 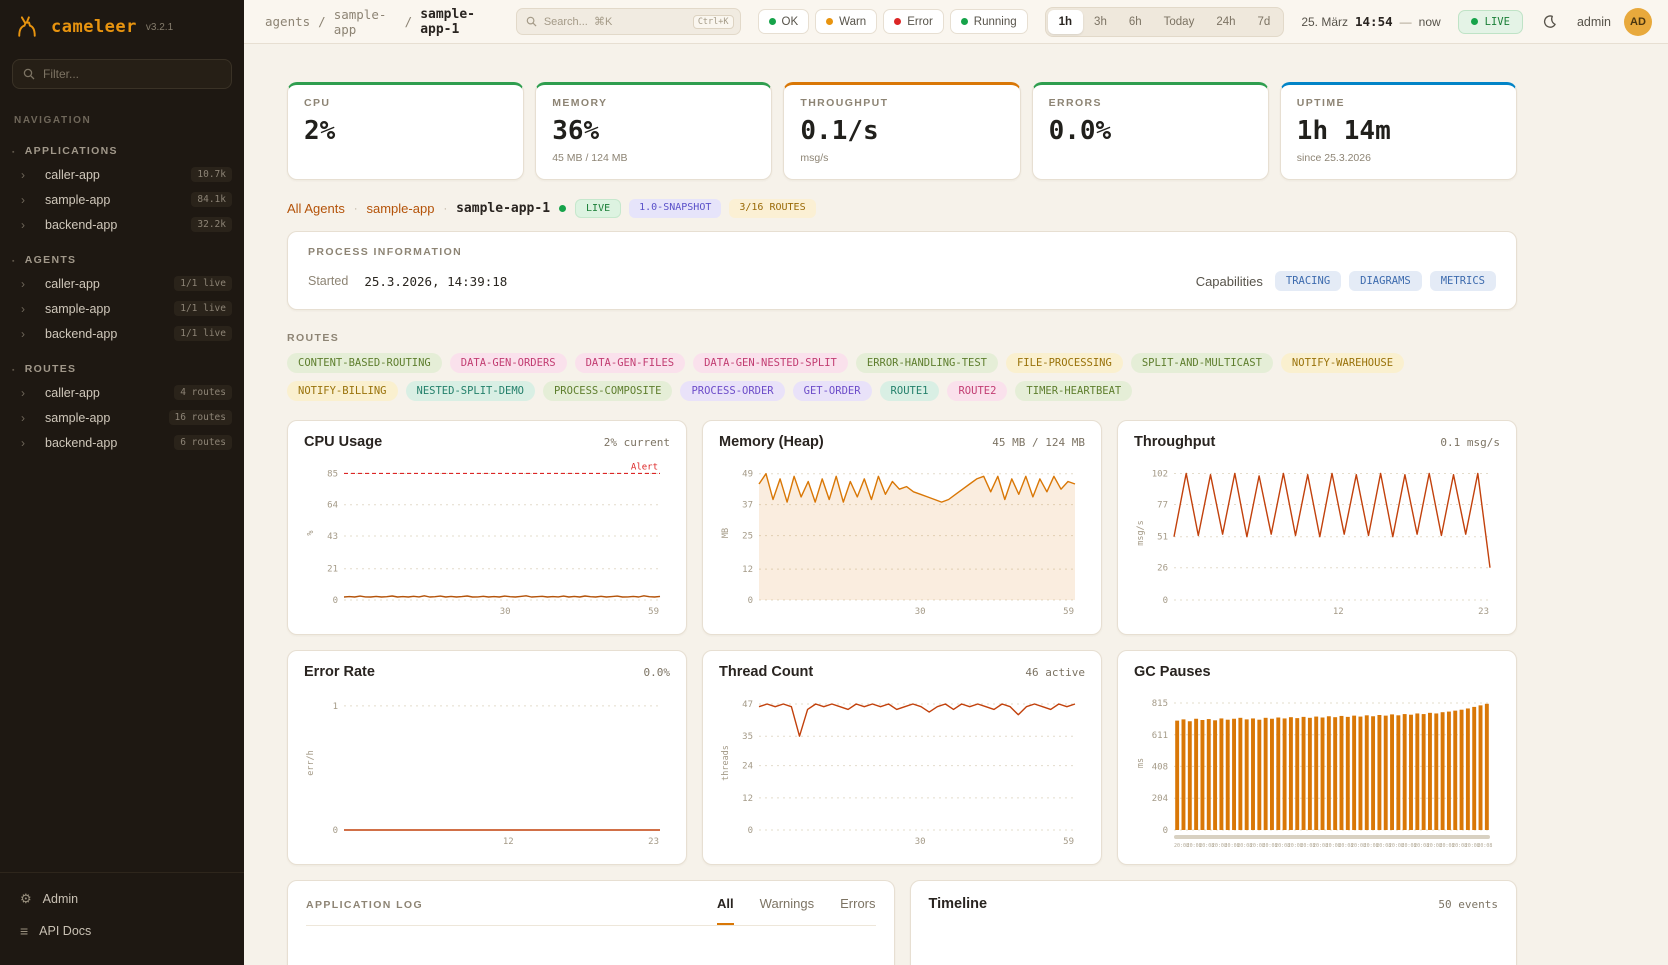 I want to click on sidebar-item-application: caller-app 10.7k, so click(x=122, y=174).